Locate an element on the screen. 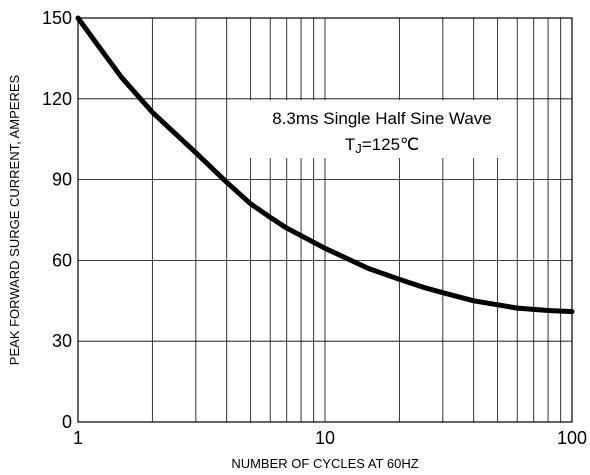 This screenshot has height=475, width=590. x-tick-label: 100 is located at coordinates (572, 438).